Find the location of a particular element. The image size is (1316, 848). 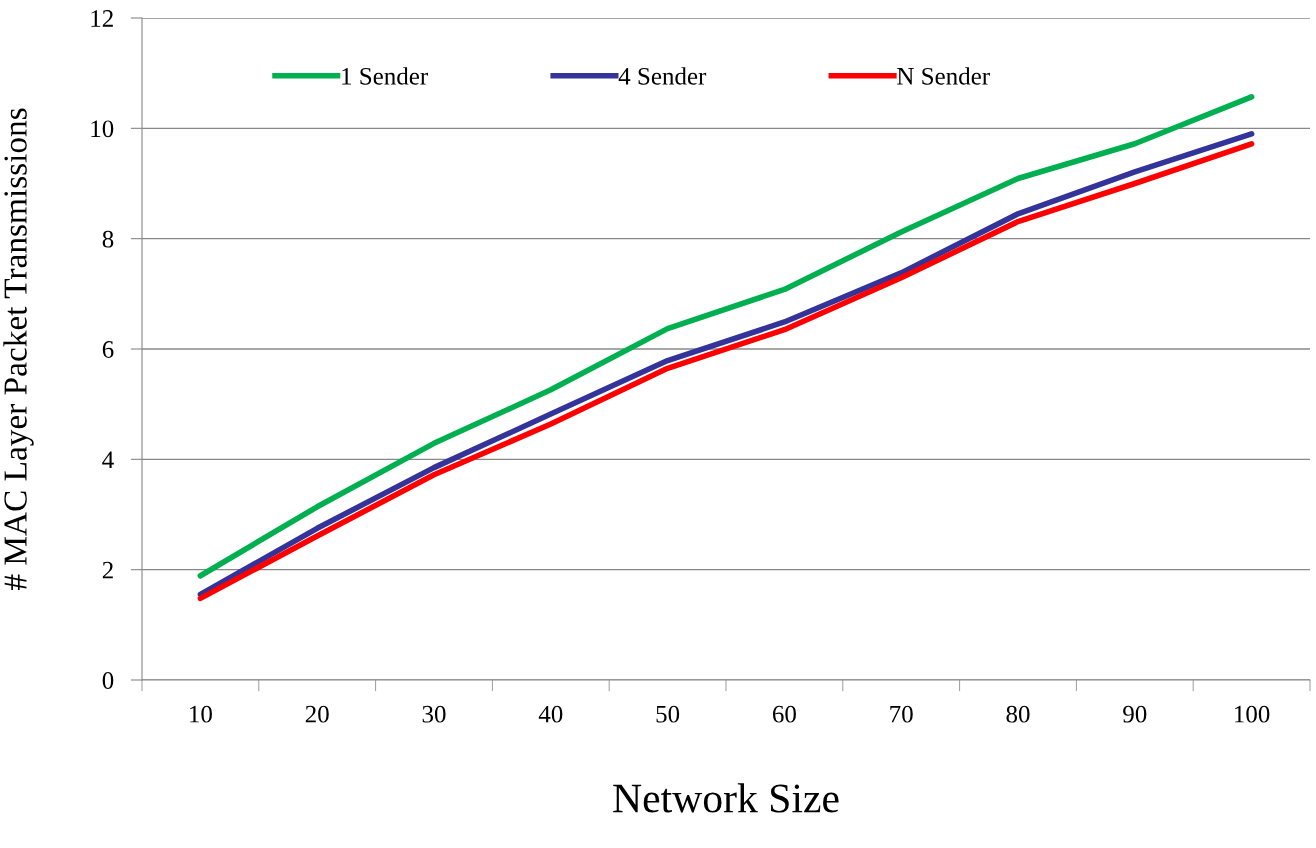

x-tick-label: 30 is located at coordinates (434, 714).